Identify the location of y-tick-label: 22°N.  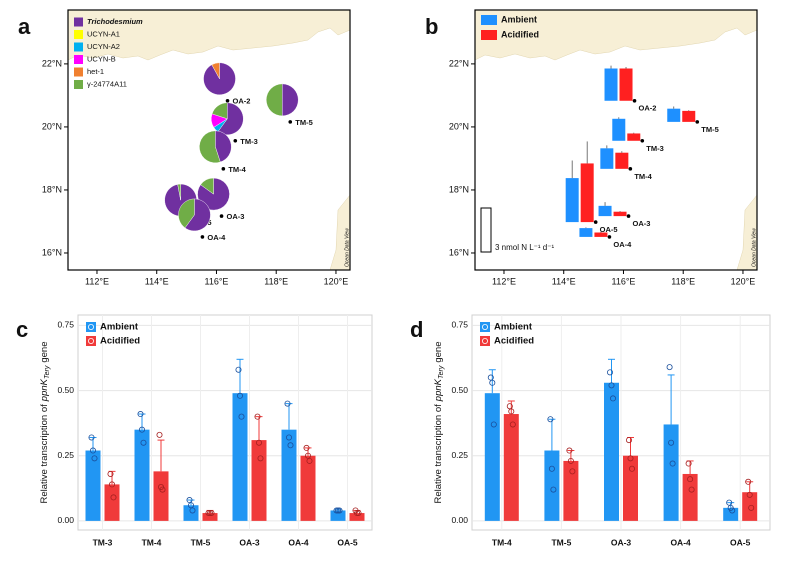
(459, 63).